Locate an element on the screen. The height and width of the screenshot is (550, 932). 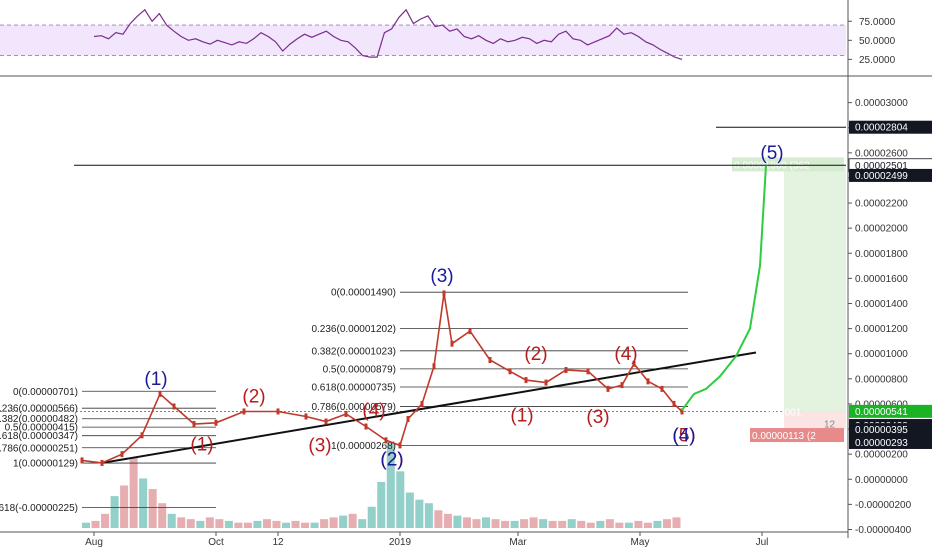
time-tick-label: Aug is located at coordinates (94, 542).